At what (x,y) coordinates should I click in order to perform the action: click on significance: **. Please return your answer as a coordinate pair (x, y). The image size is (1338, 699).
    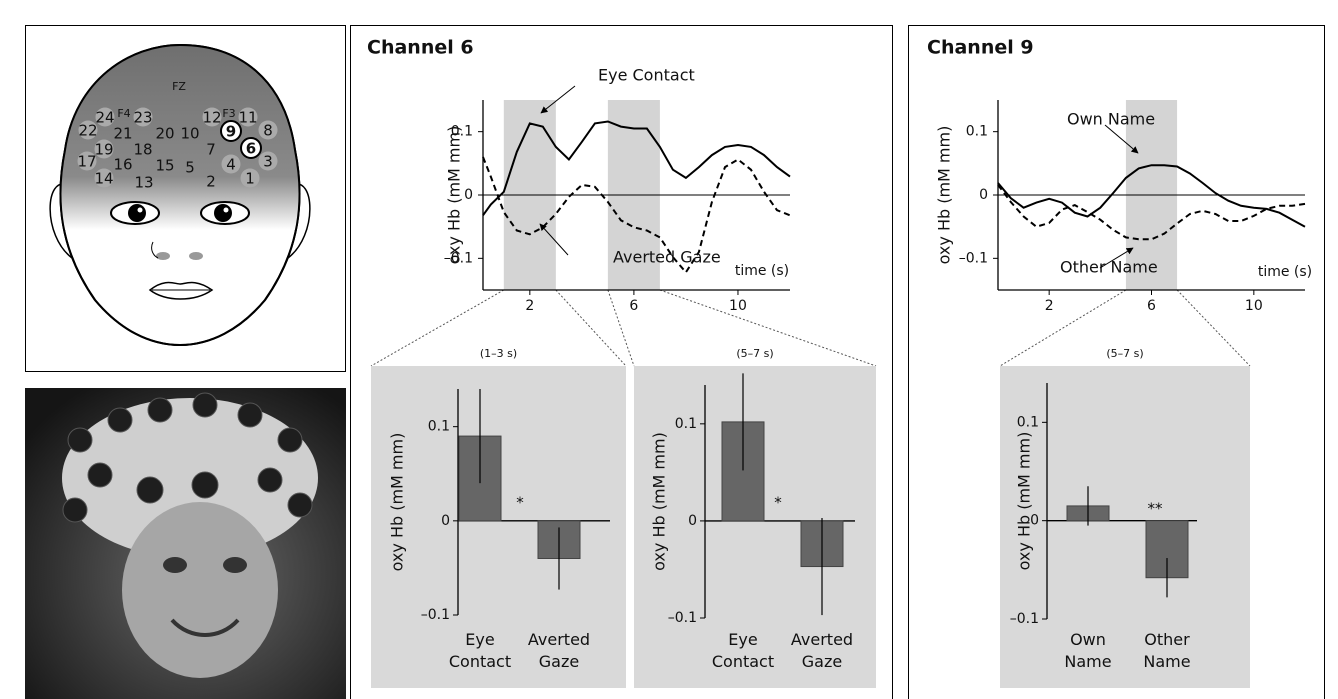
    Looking at the image, I should click on (1156, 509).